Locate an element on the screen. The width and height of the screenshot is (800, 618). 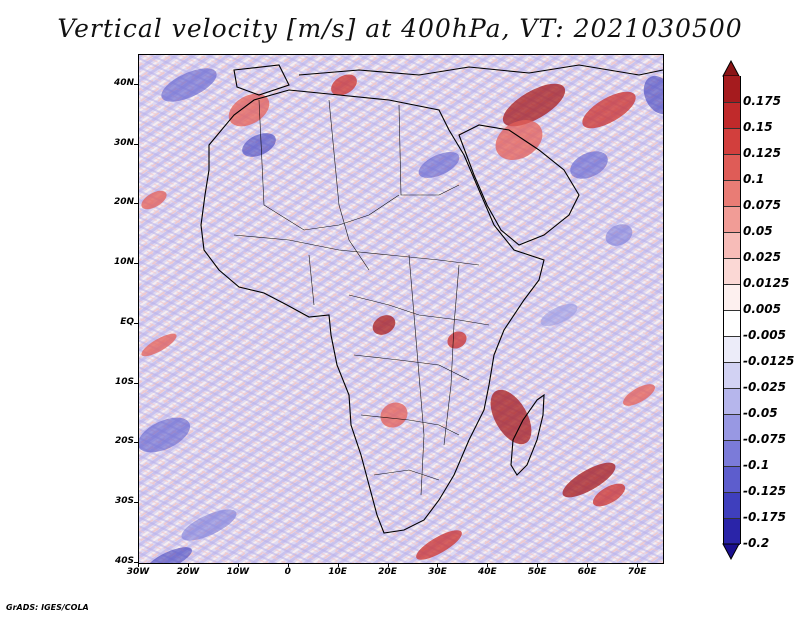
x-axis-label: 0 is located at coordinates (287, 572).